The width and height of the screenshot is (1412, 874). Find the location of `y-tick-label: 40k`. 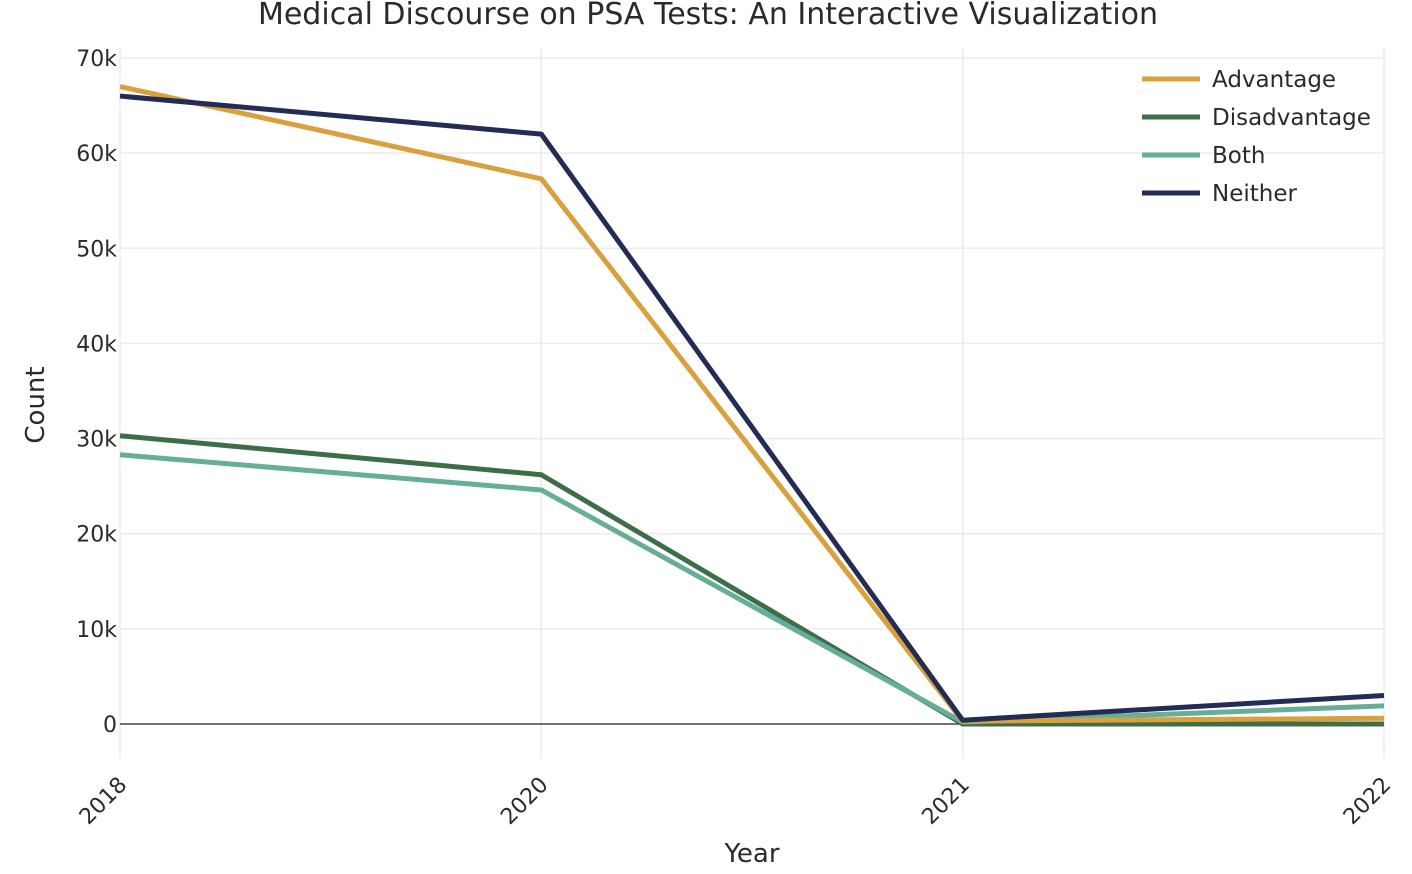

y-tick-label: 40k is located at coordinates (96, 344).